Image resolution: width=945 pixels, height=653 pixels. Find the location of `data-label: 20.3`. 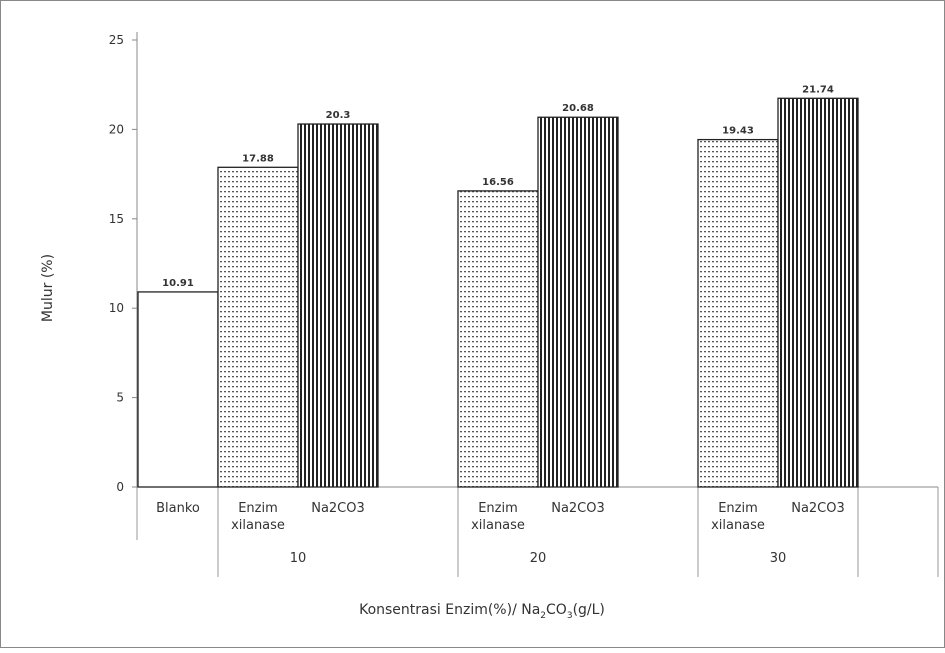

data-label: 20.3 is located at coordinates (338, 115).